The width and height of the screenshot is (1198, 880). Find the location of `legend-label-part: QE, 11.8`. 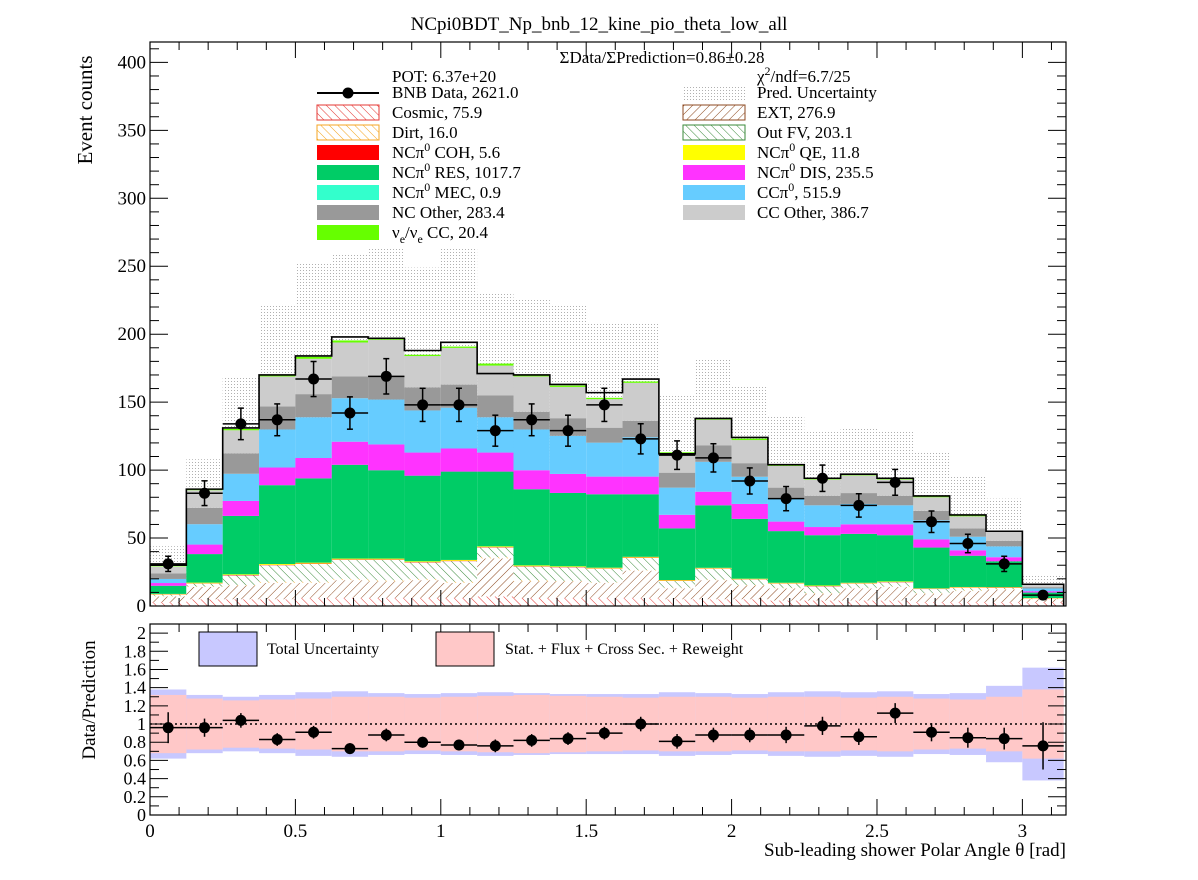

legend-label-part: QE, 11.8 is located at coordinates (827, 152).